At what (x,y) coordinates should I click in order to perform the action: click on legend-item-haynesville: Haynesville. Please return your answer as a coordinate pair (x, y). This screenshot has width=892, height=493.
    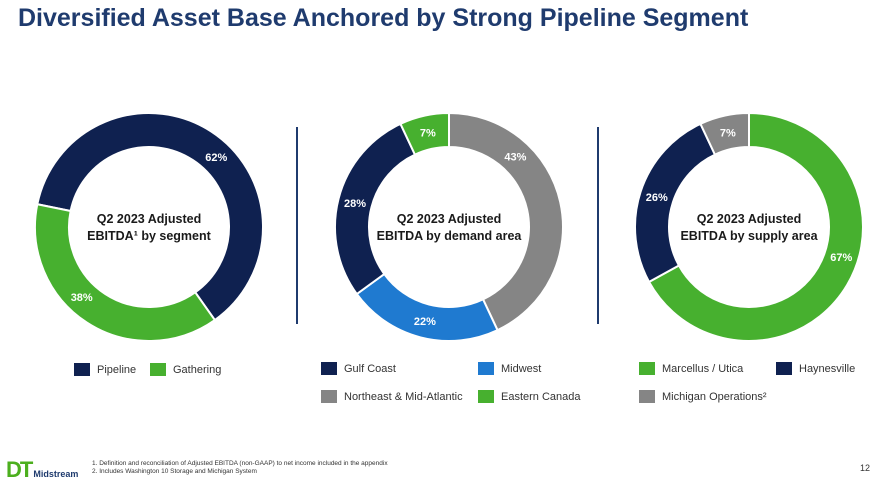
    Looking at the image, I should click on (815, 368).